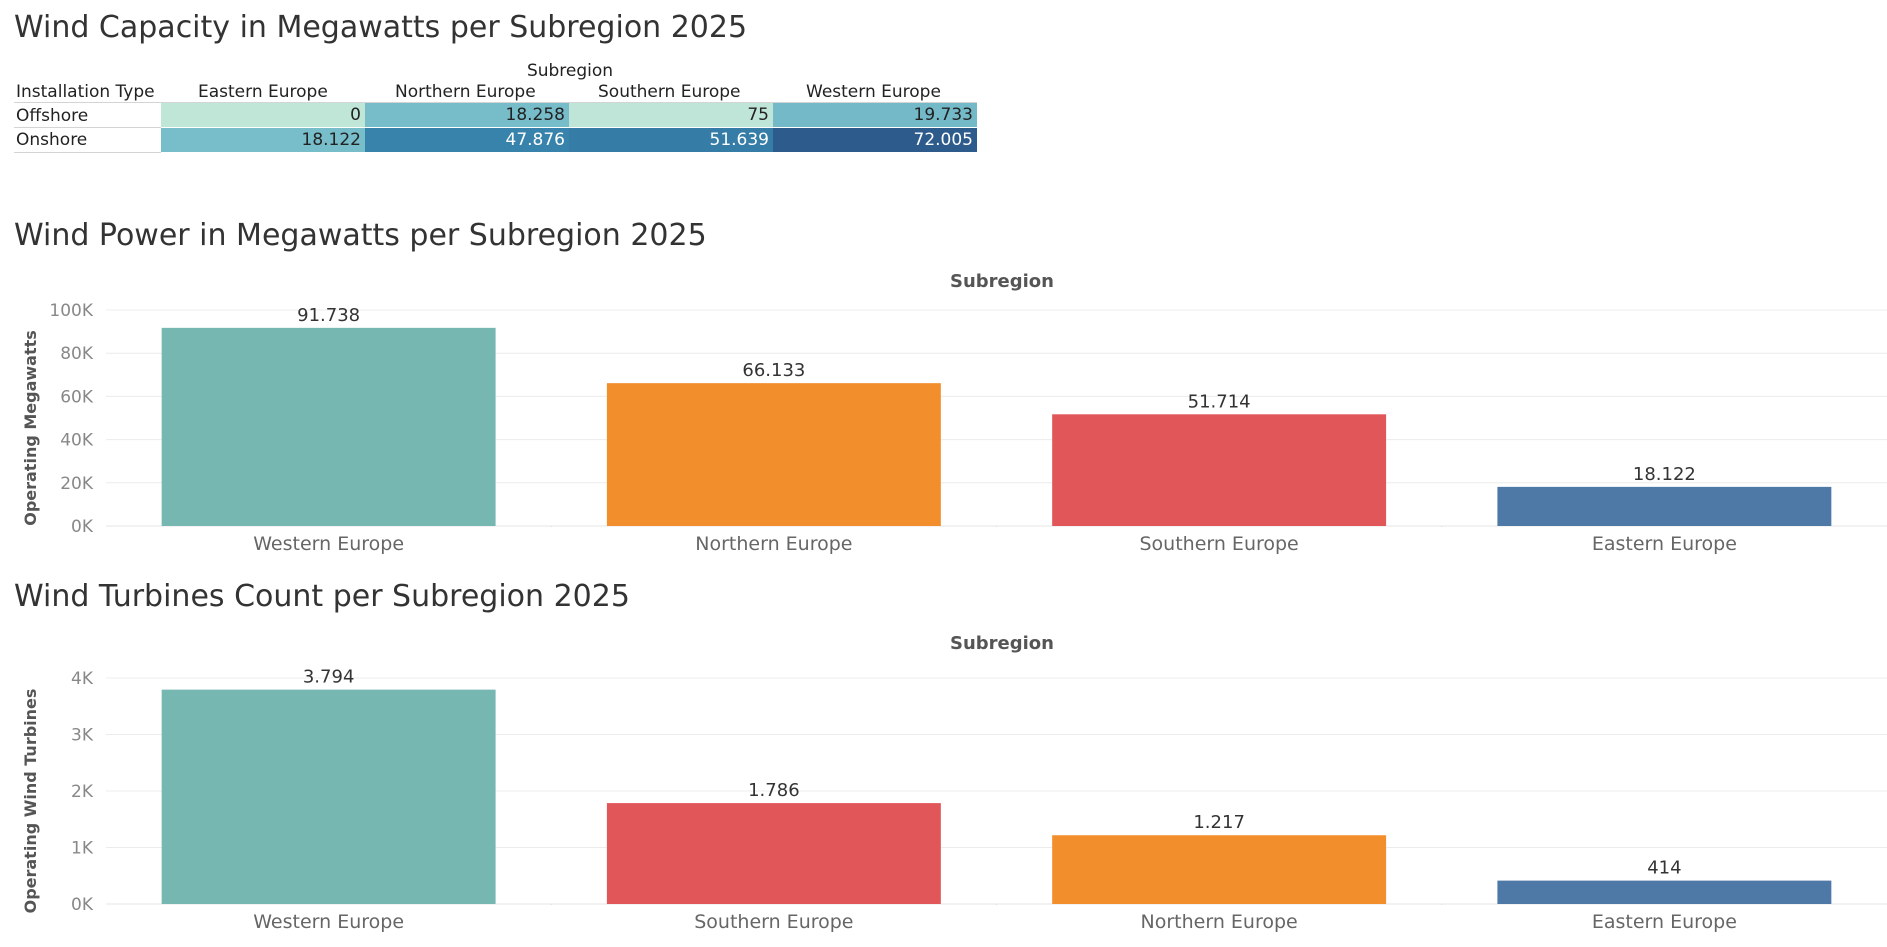 The height and width of the screenshot is (947, 1887). I want to click on y-tick-label: 3K, so click(82, 736).